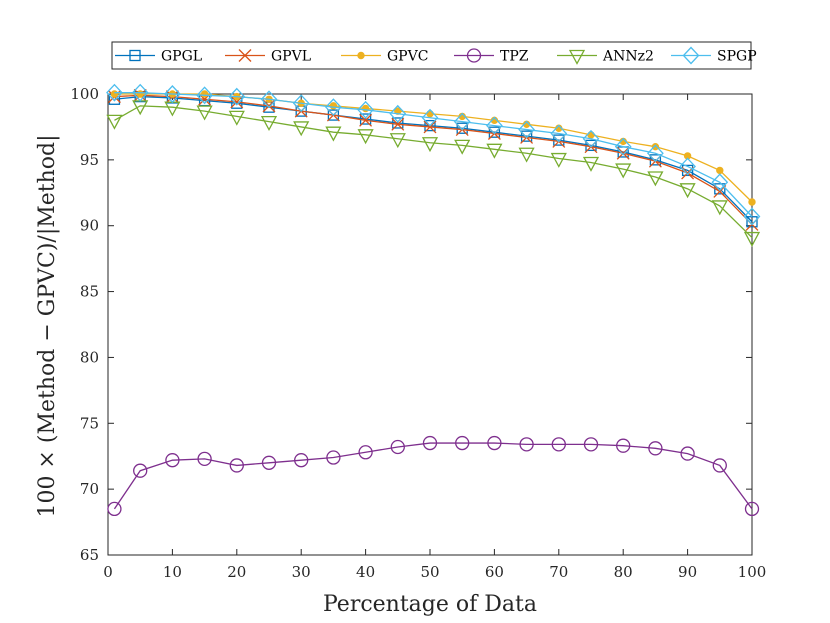  I want to click on x-tick-label: 50, so click(429, 572).